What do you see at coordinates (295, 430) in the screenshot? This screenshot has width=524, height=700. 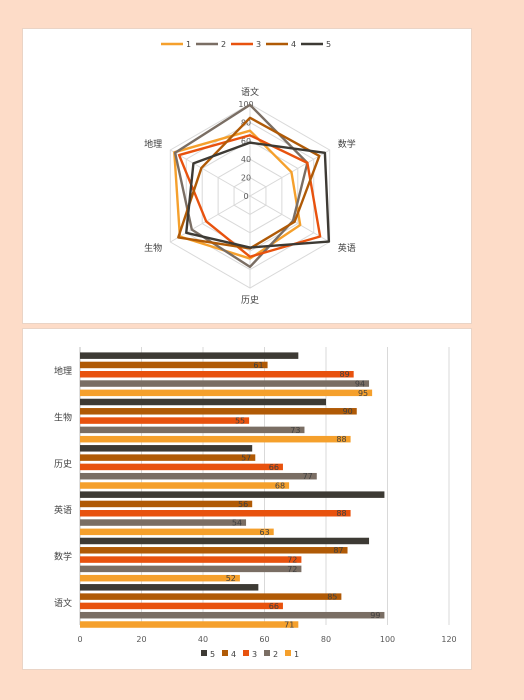 I see `bar-data-label: 73` at bounding box center [295, 430].